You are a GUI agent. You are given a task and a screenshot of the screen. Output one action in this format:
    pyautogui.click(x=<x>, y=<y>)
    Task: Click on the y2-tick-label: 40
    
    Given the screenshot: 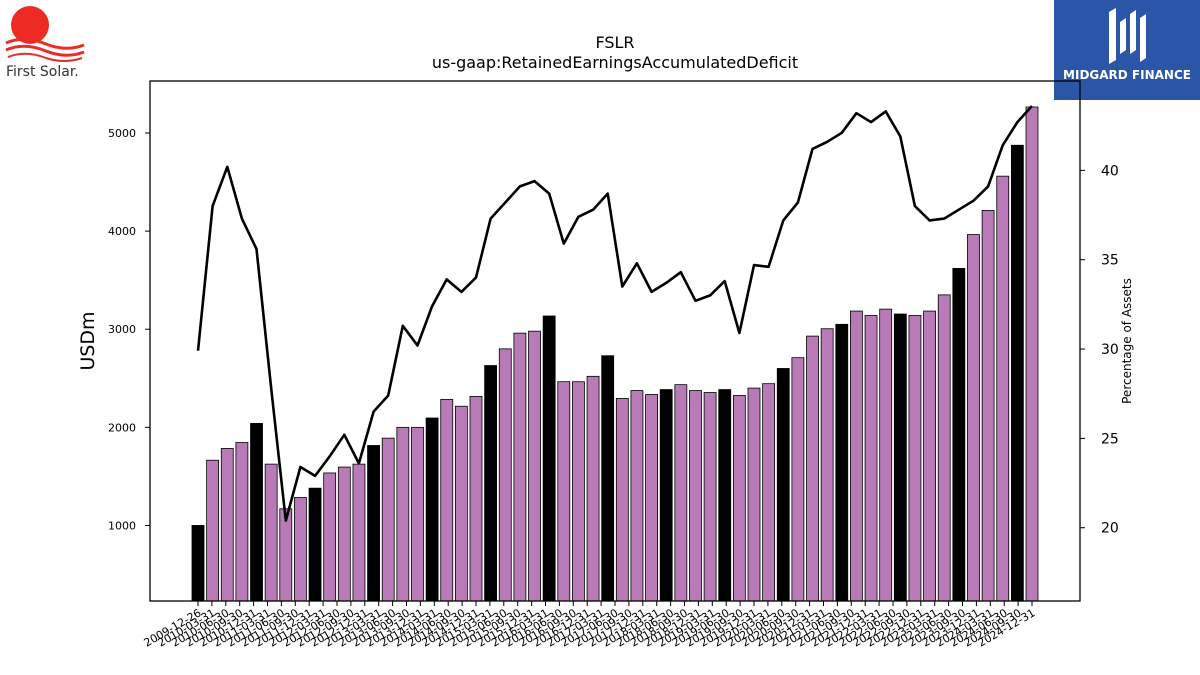 What is the action you would take?
    pyautogui.click(x=1110, y=171)
    